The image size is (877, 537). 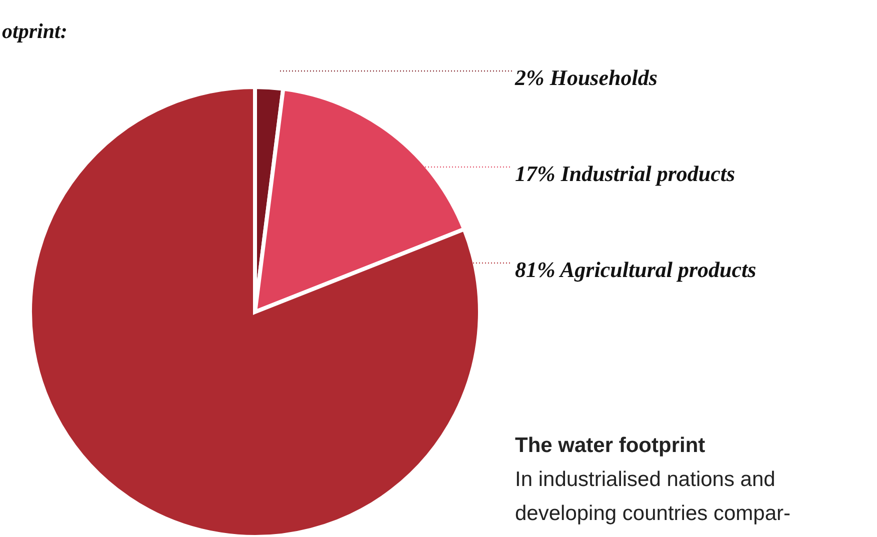 I want to click on text: In industrialised nations and, so click(x=645, y=479).